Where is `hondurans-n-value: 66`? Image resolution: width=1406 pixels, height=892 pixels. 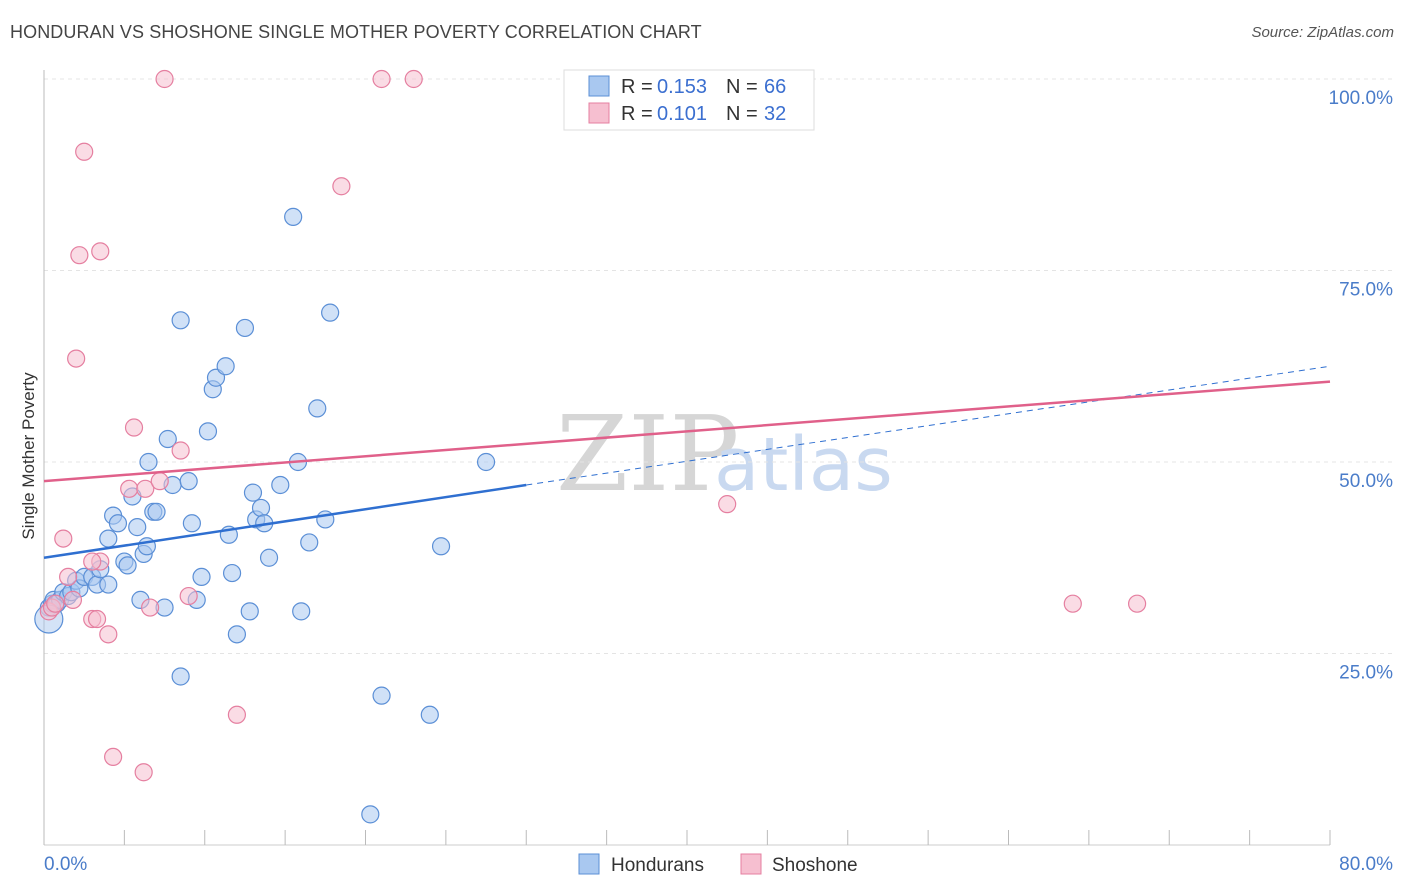
hondurans-n-value: 66 is located at coordinates (775, 87).